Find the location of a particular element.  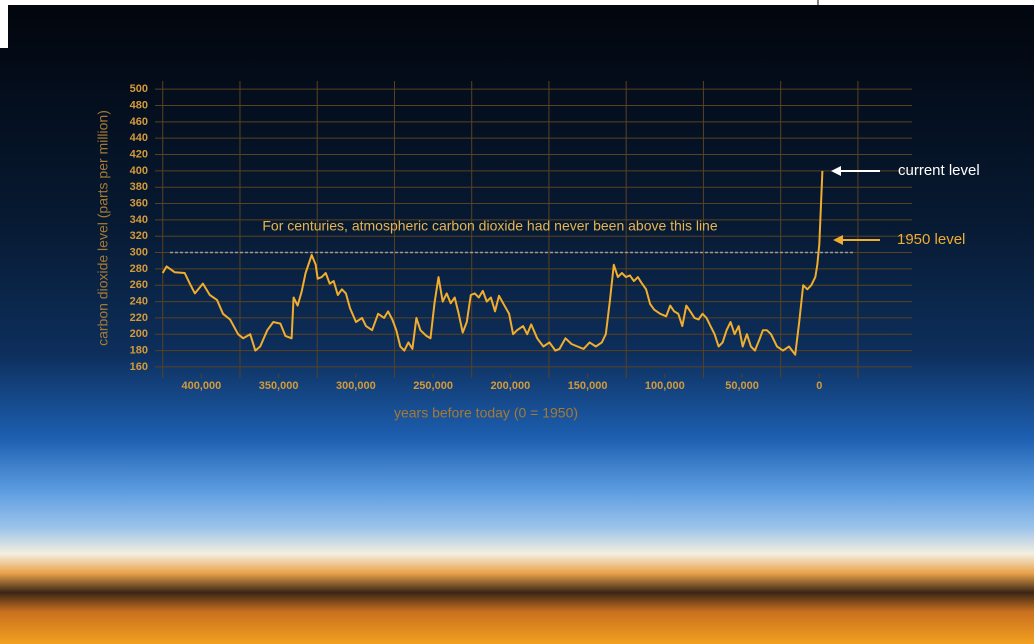

level-1950-label: 1950 level is located at coordinates (931, 239).